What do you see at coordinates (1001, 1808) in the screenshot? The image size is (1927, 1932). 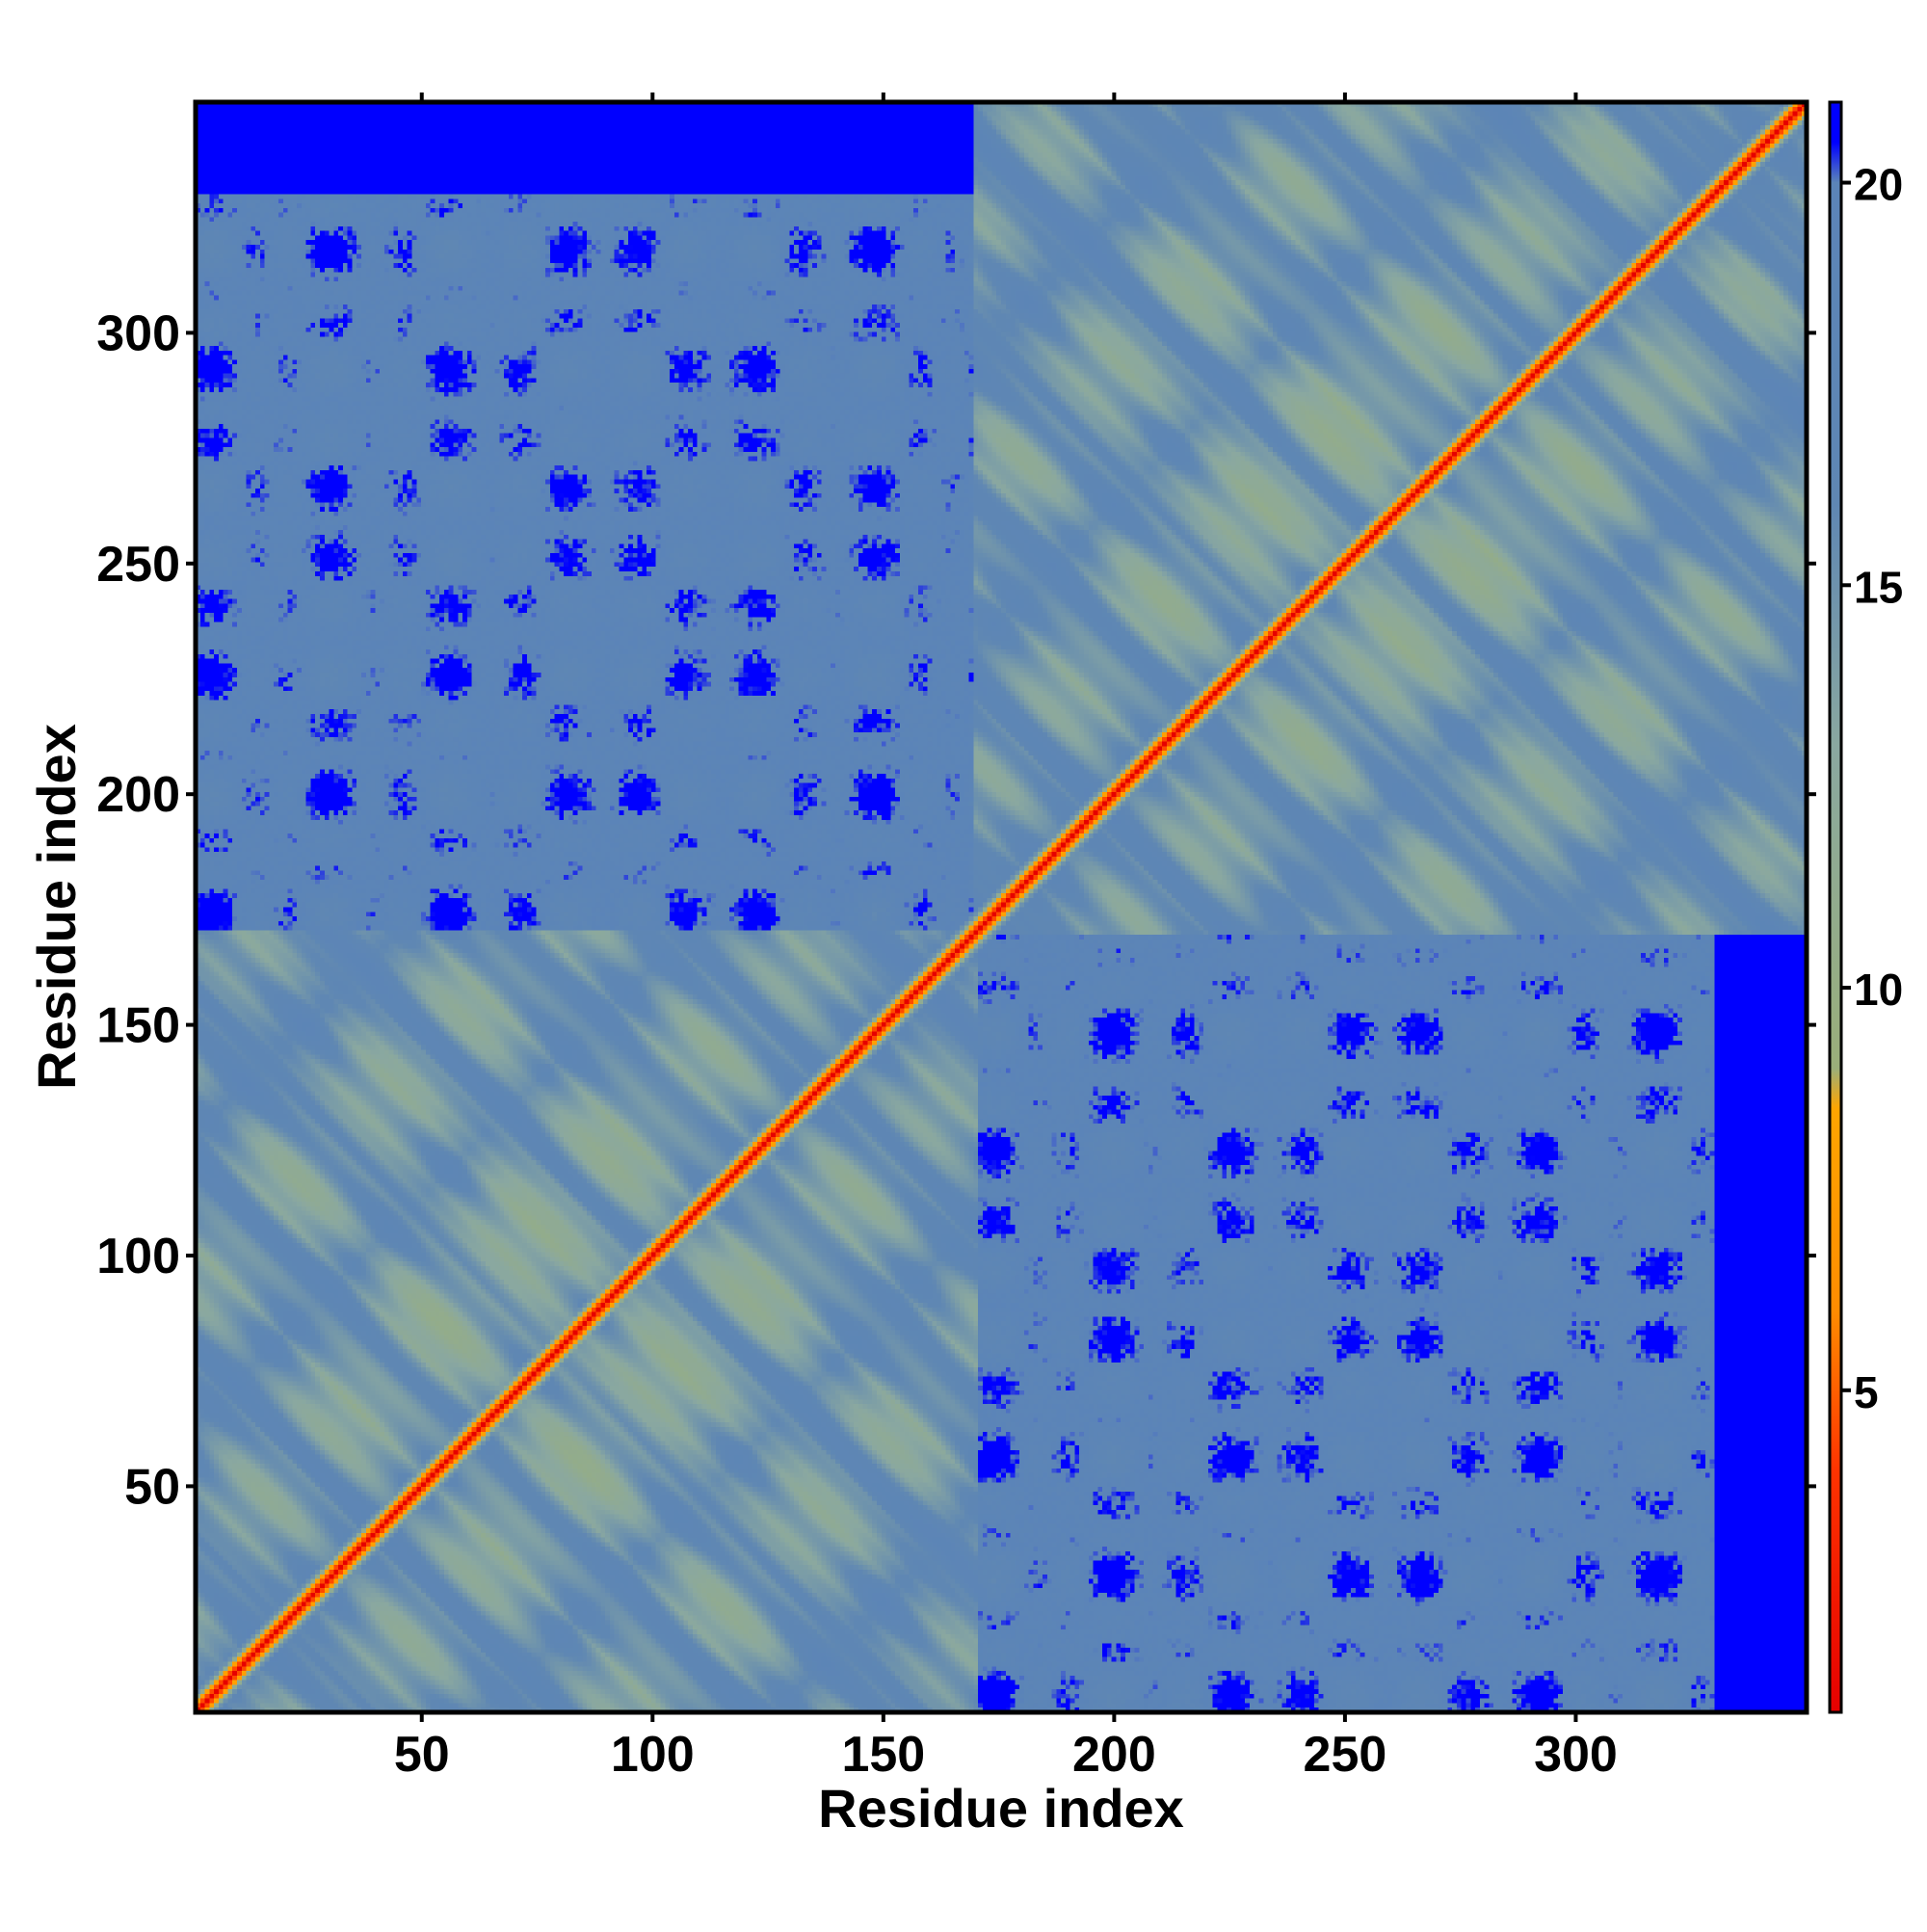 I see `x-axis-label: Residue index` at bounding box center [1001, 1808].